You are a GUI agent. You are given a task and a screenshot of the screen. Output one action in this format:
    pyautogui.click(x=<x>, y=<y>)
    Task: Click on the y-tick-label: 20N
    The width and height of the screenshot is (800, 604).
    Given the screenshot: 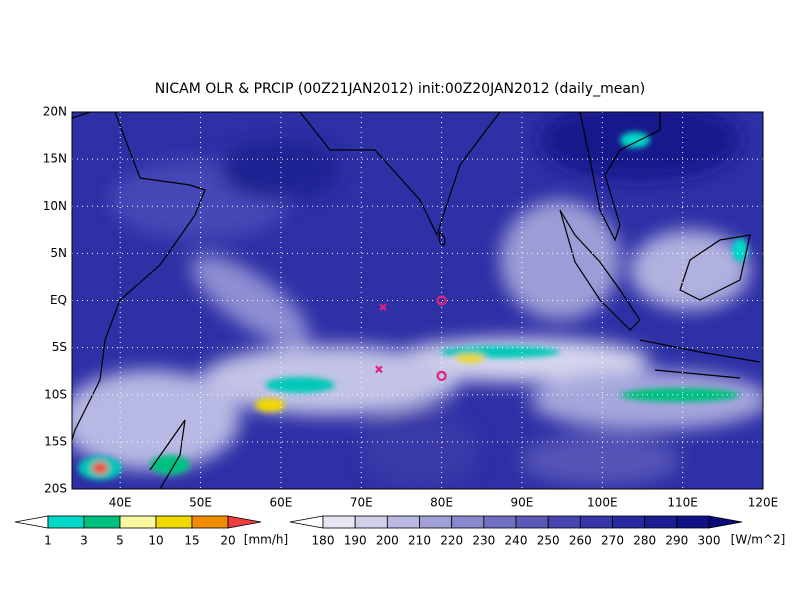 What is the action you would take?
    pyautogui.click(x=55, y=112)
    